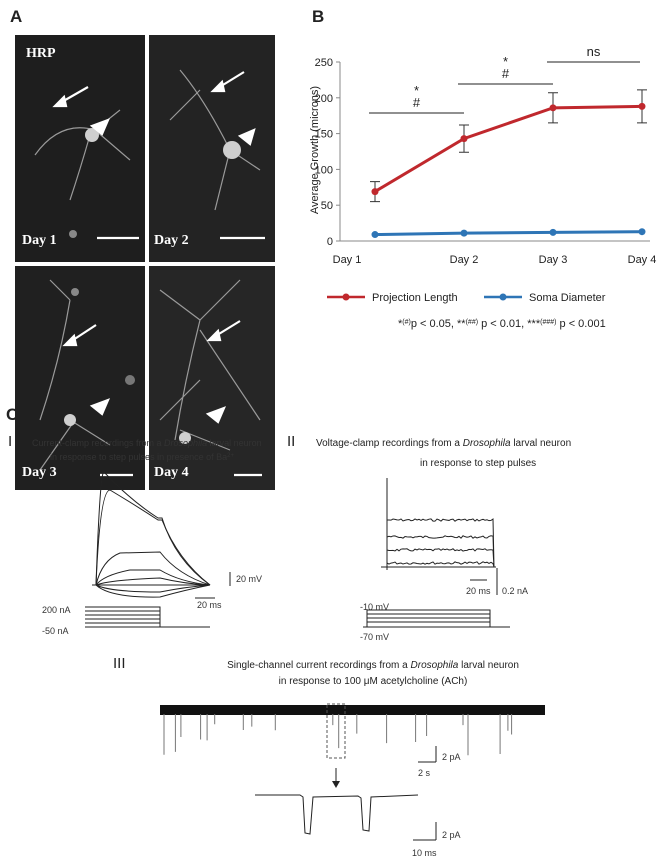 The image size is (667, 860). What do you see at coordinates (400, 324) in the screenshot?
I see `note-mark: *` at bounding box center [400, 324].